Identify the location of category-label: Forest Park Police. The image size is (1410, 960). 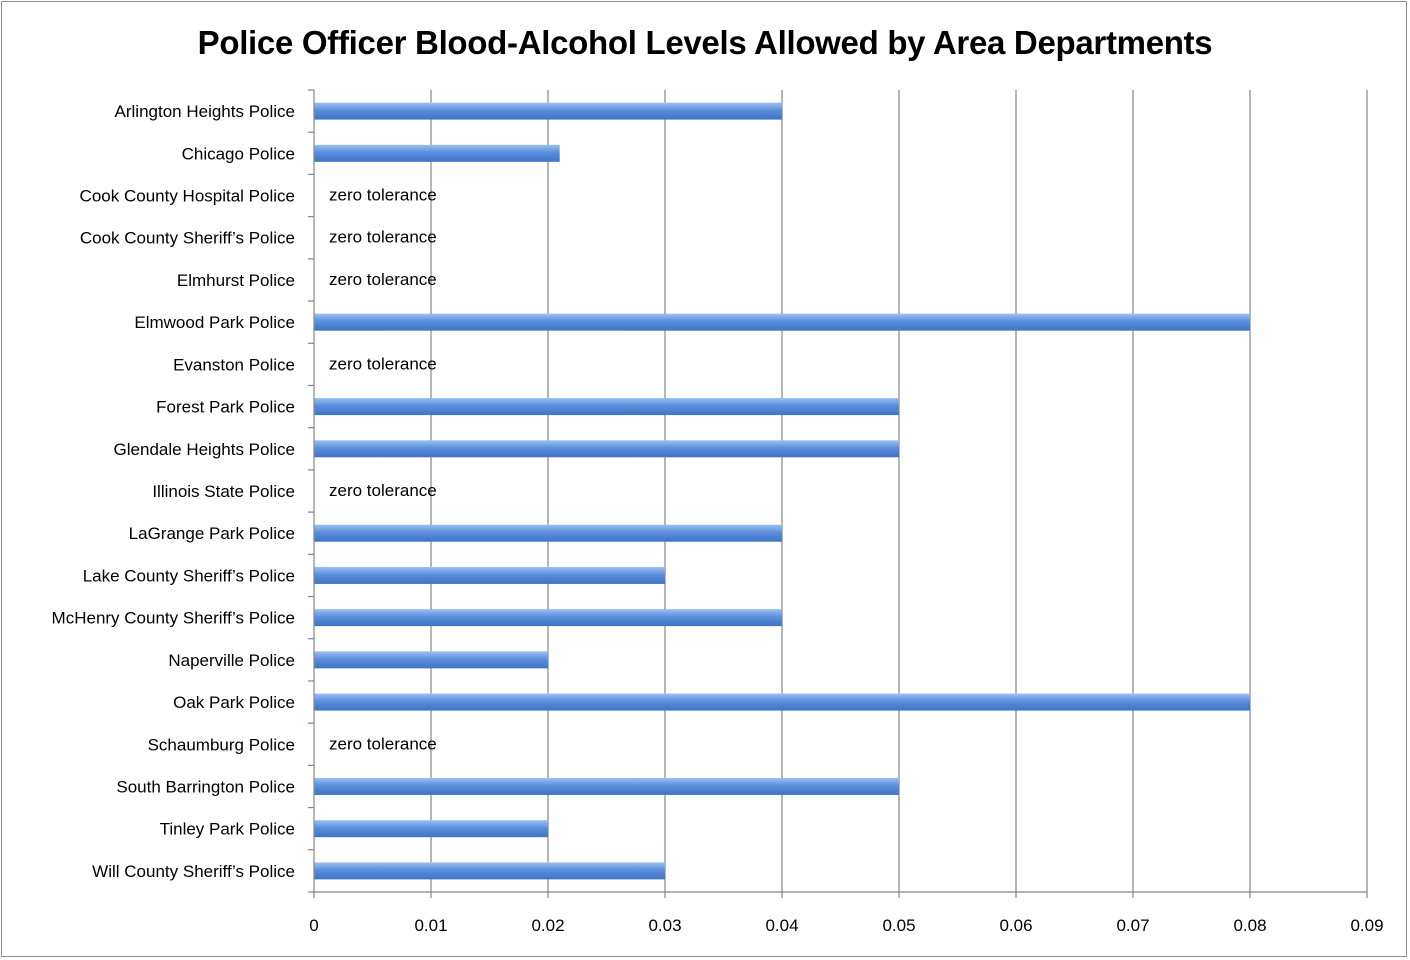
(225, 407).